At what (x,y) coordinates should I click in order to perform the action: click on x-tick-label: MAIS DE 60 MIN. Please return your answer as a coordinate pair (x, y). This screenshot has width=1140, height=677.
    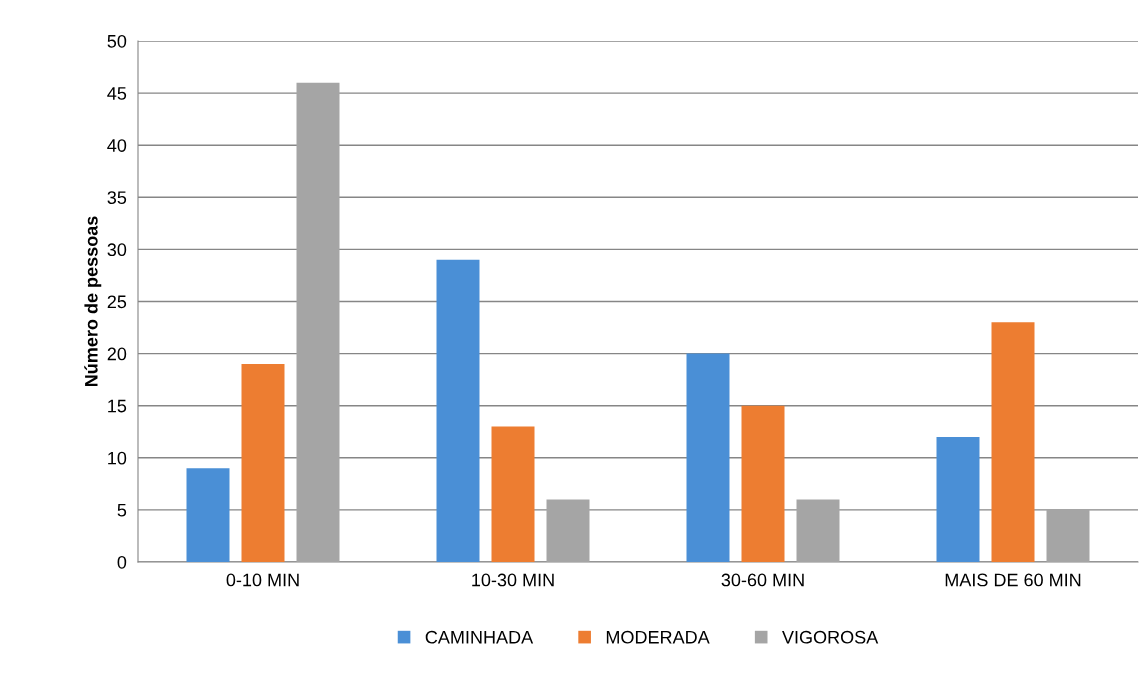
    Looking at the image, I should click on (1013, 580).